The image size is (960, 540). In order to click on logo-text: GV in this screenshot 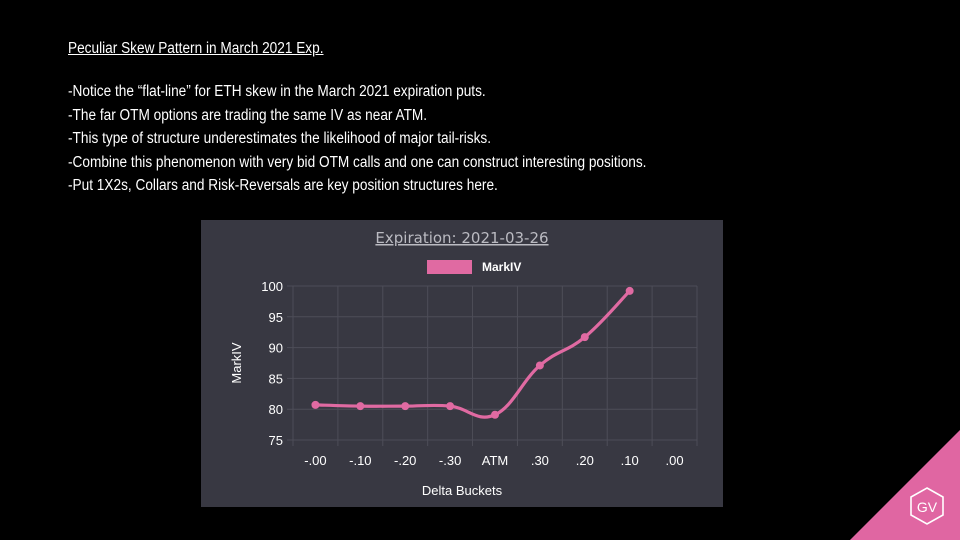, I will do `click(927, 507)`.